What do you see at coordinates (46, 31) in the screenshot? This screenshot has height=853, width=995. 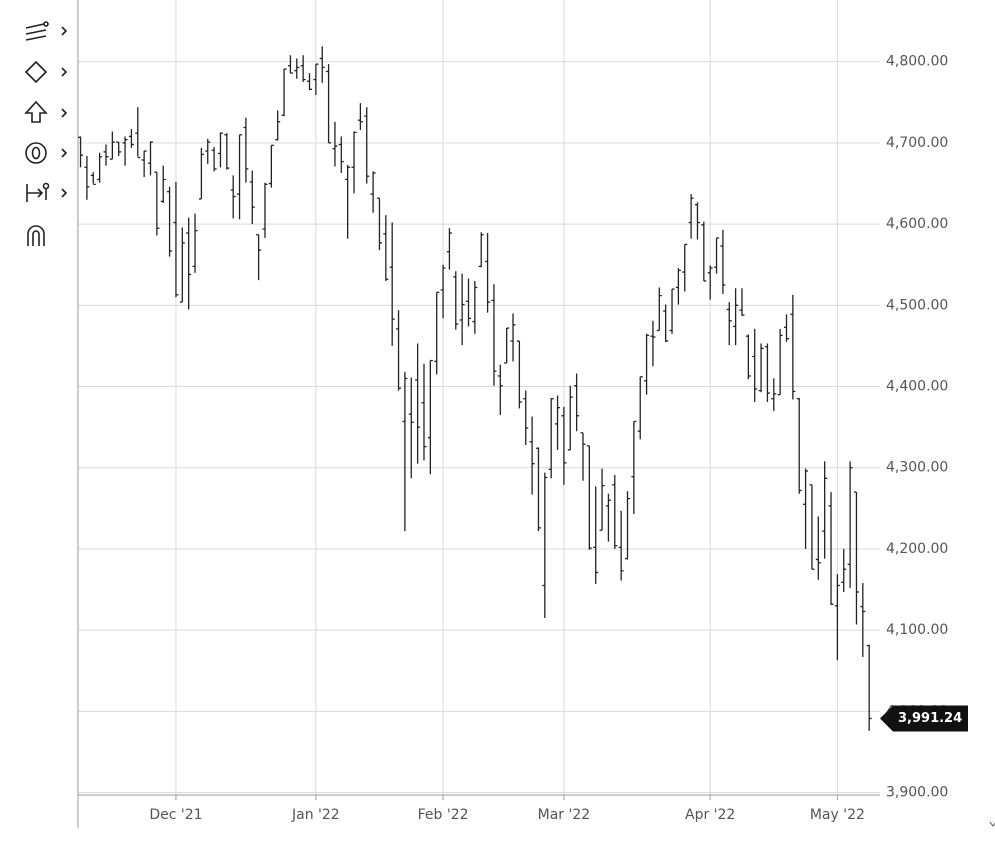 I see `tool-lines` at bounding box center [46, 31].